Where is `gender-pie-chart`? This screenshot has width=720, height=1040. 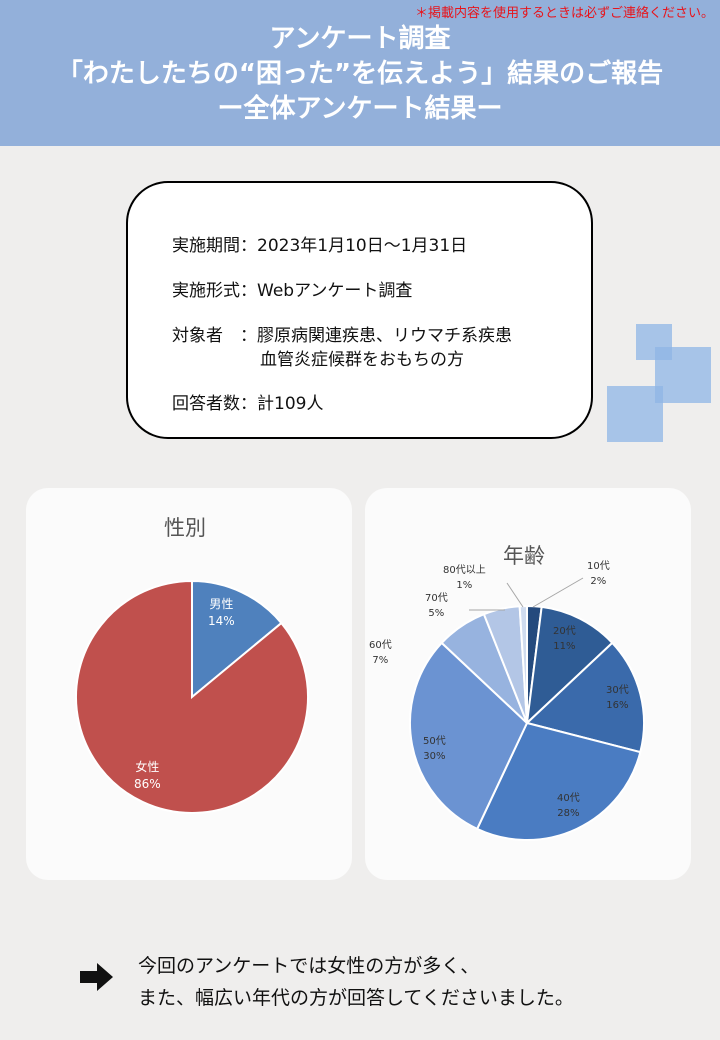 gender-pie-chart is located at coordinates (192, 696).